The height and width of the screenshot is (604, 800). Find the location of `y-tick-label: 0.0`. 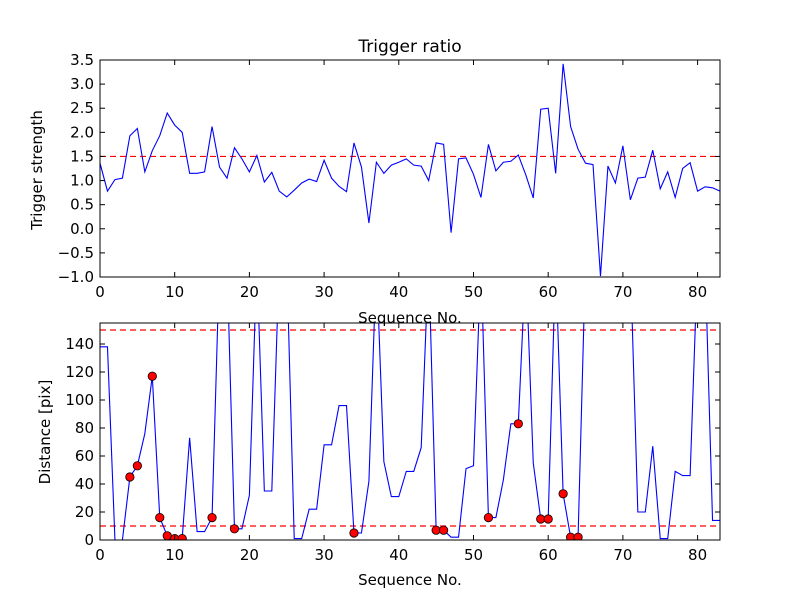

y-tick-label: 0.0 is located at coordinates (82, 229).